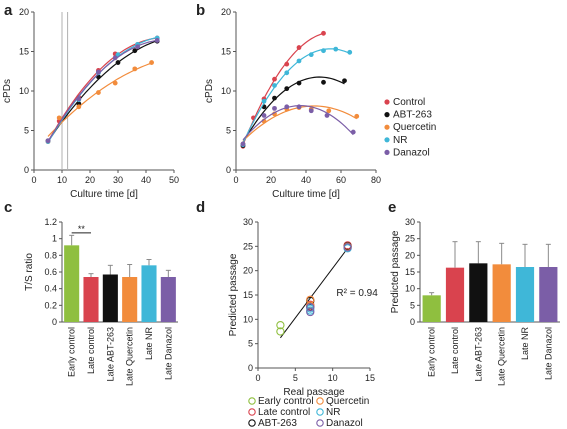  Describe the element at coordinates (525, 344) in the screenshot. I see `category-label: Late NR` at that location.